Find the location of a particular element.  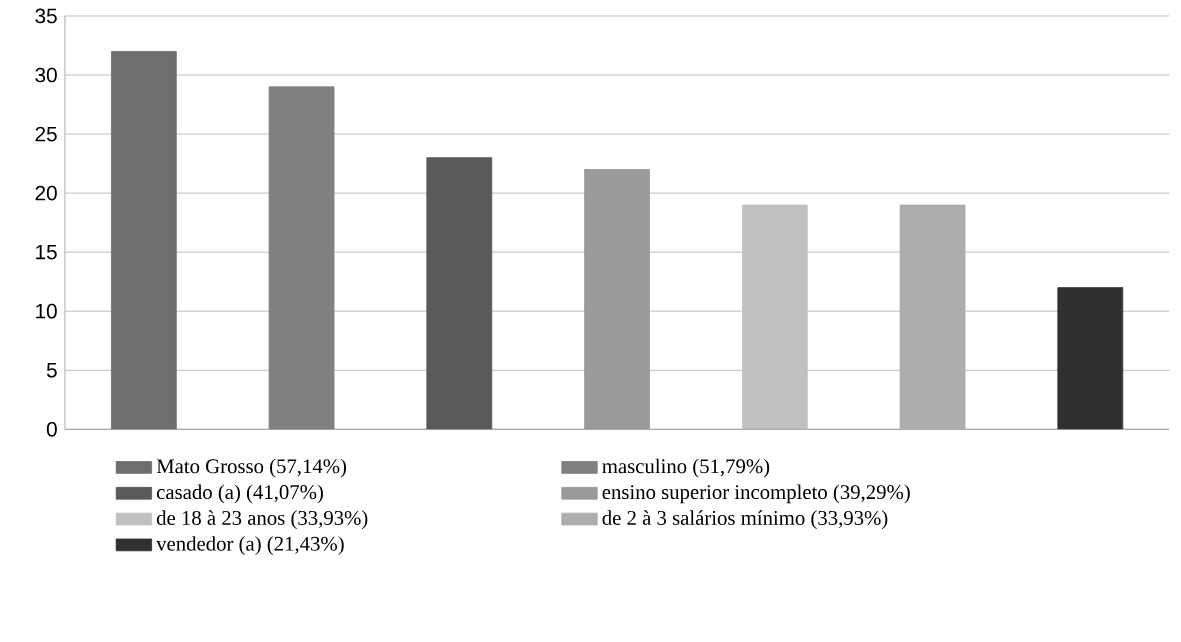

y-tick-label: 5 is located at coordinates (51, 370).